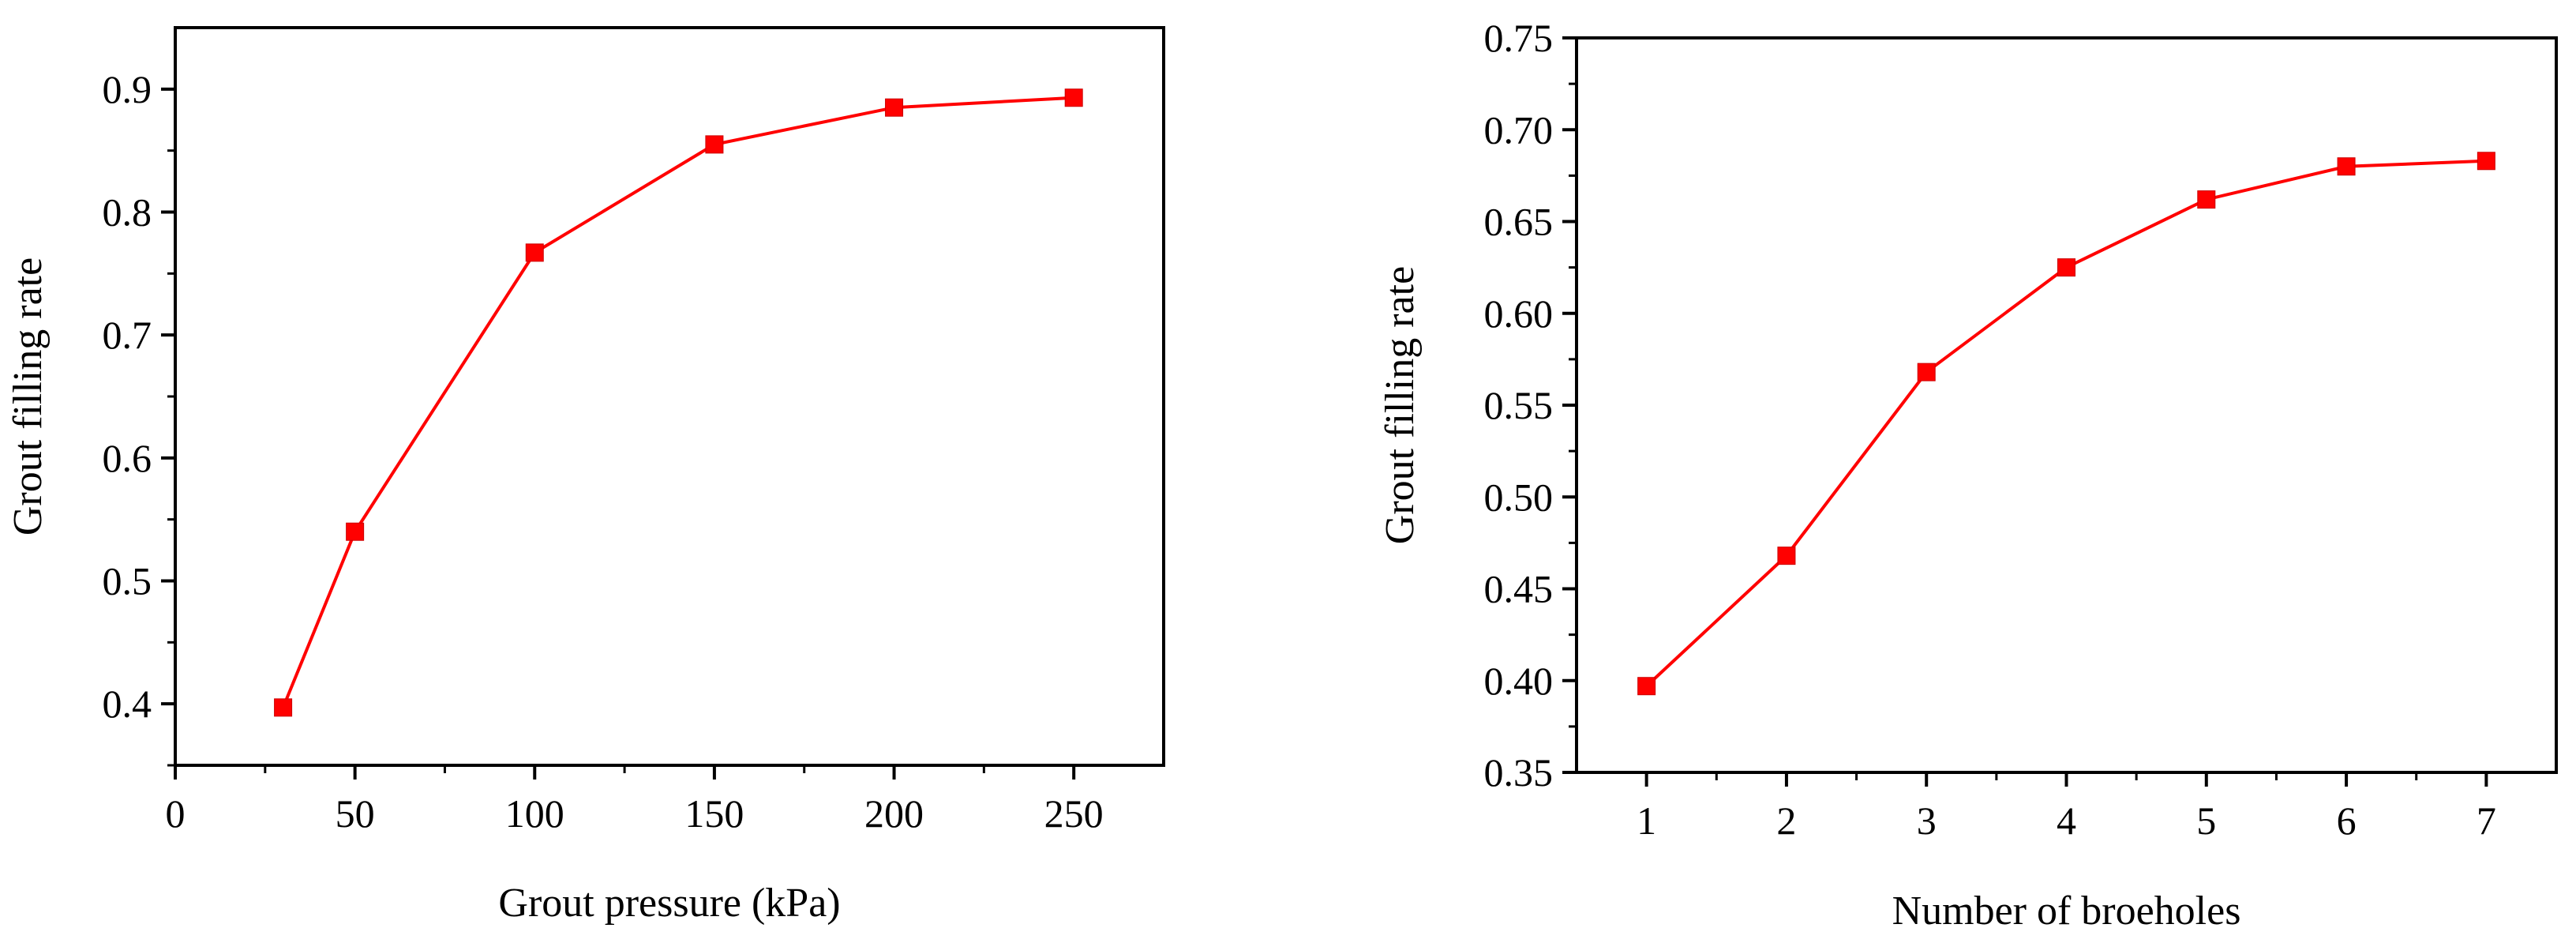 This screenshot has height=943, width=2576. Describe the element at coordinates (1927, 820) in the screenshot. I see `x-tick-label: 3` at that location.